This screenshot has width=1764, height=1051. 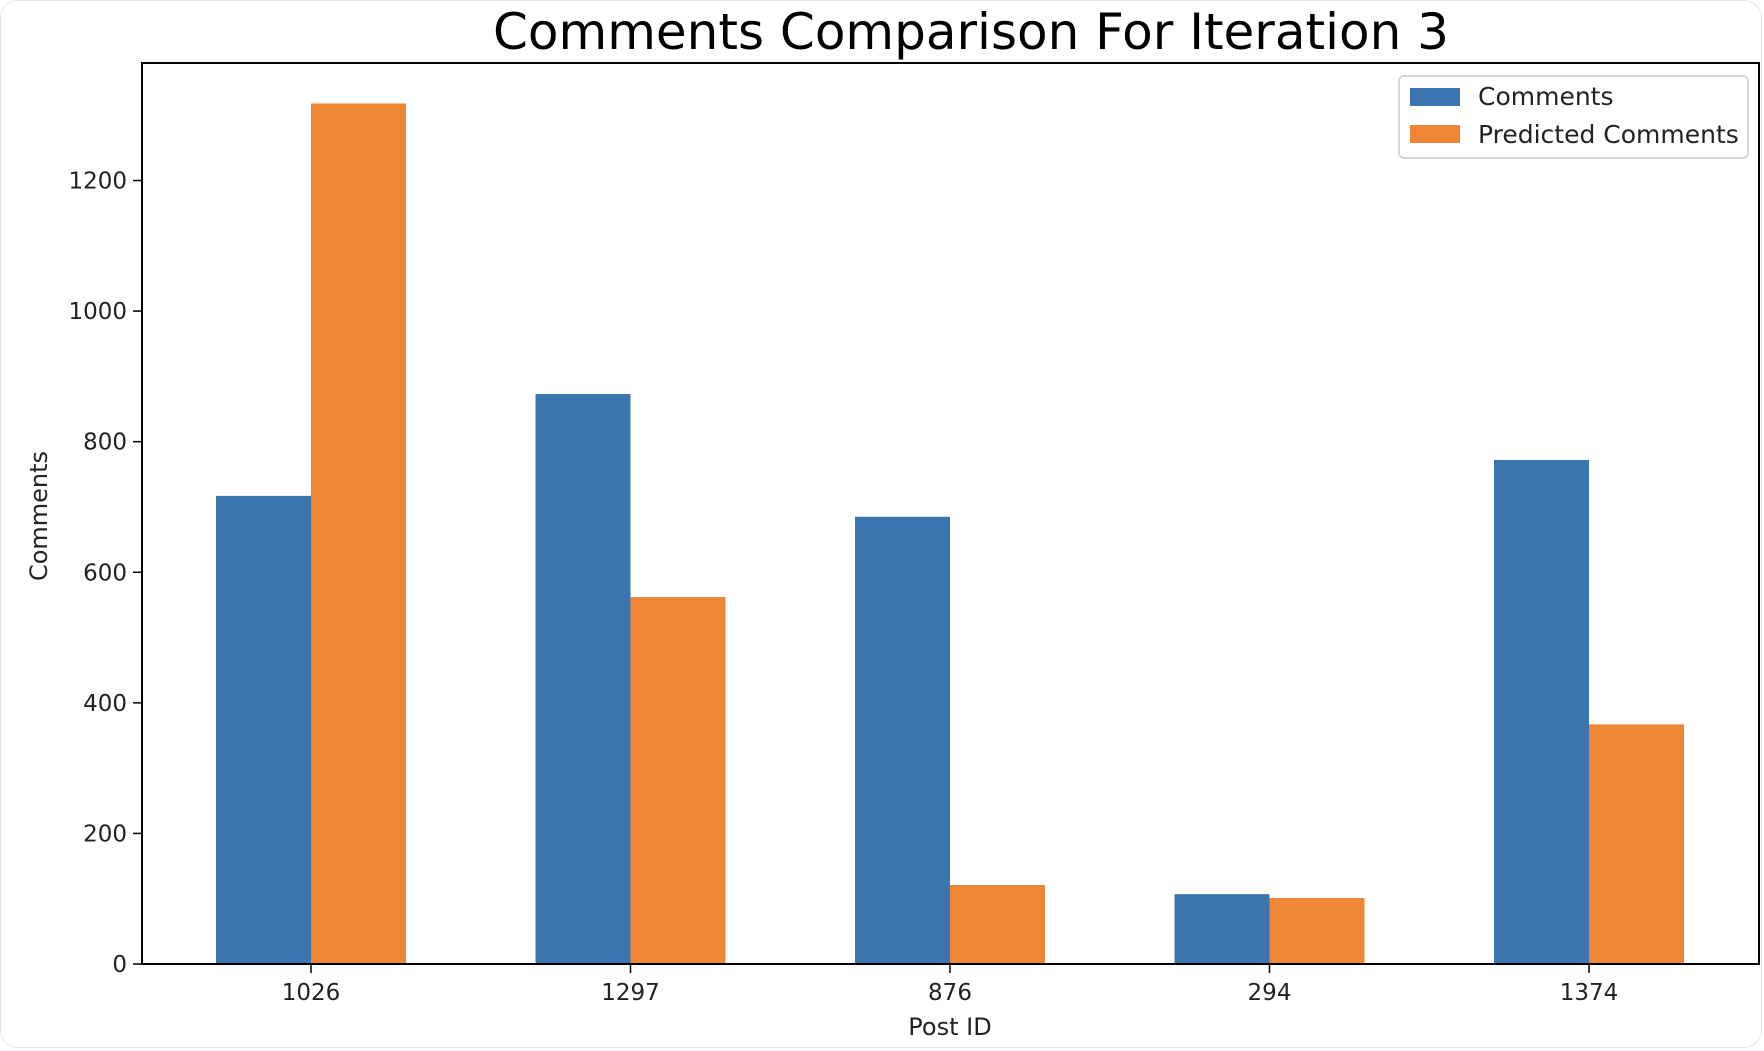 I want to click on x-axis-ticks: 1026 1297 876 294 1374, so click(x=950, y=985).